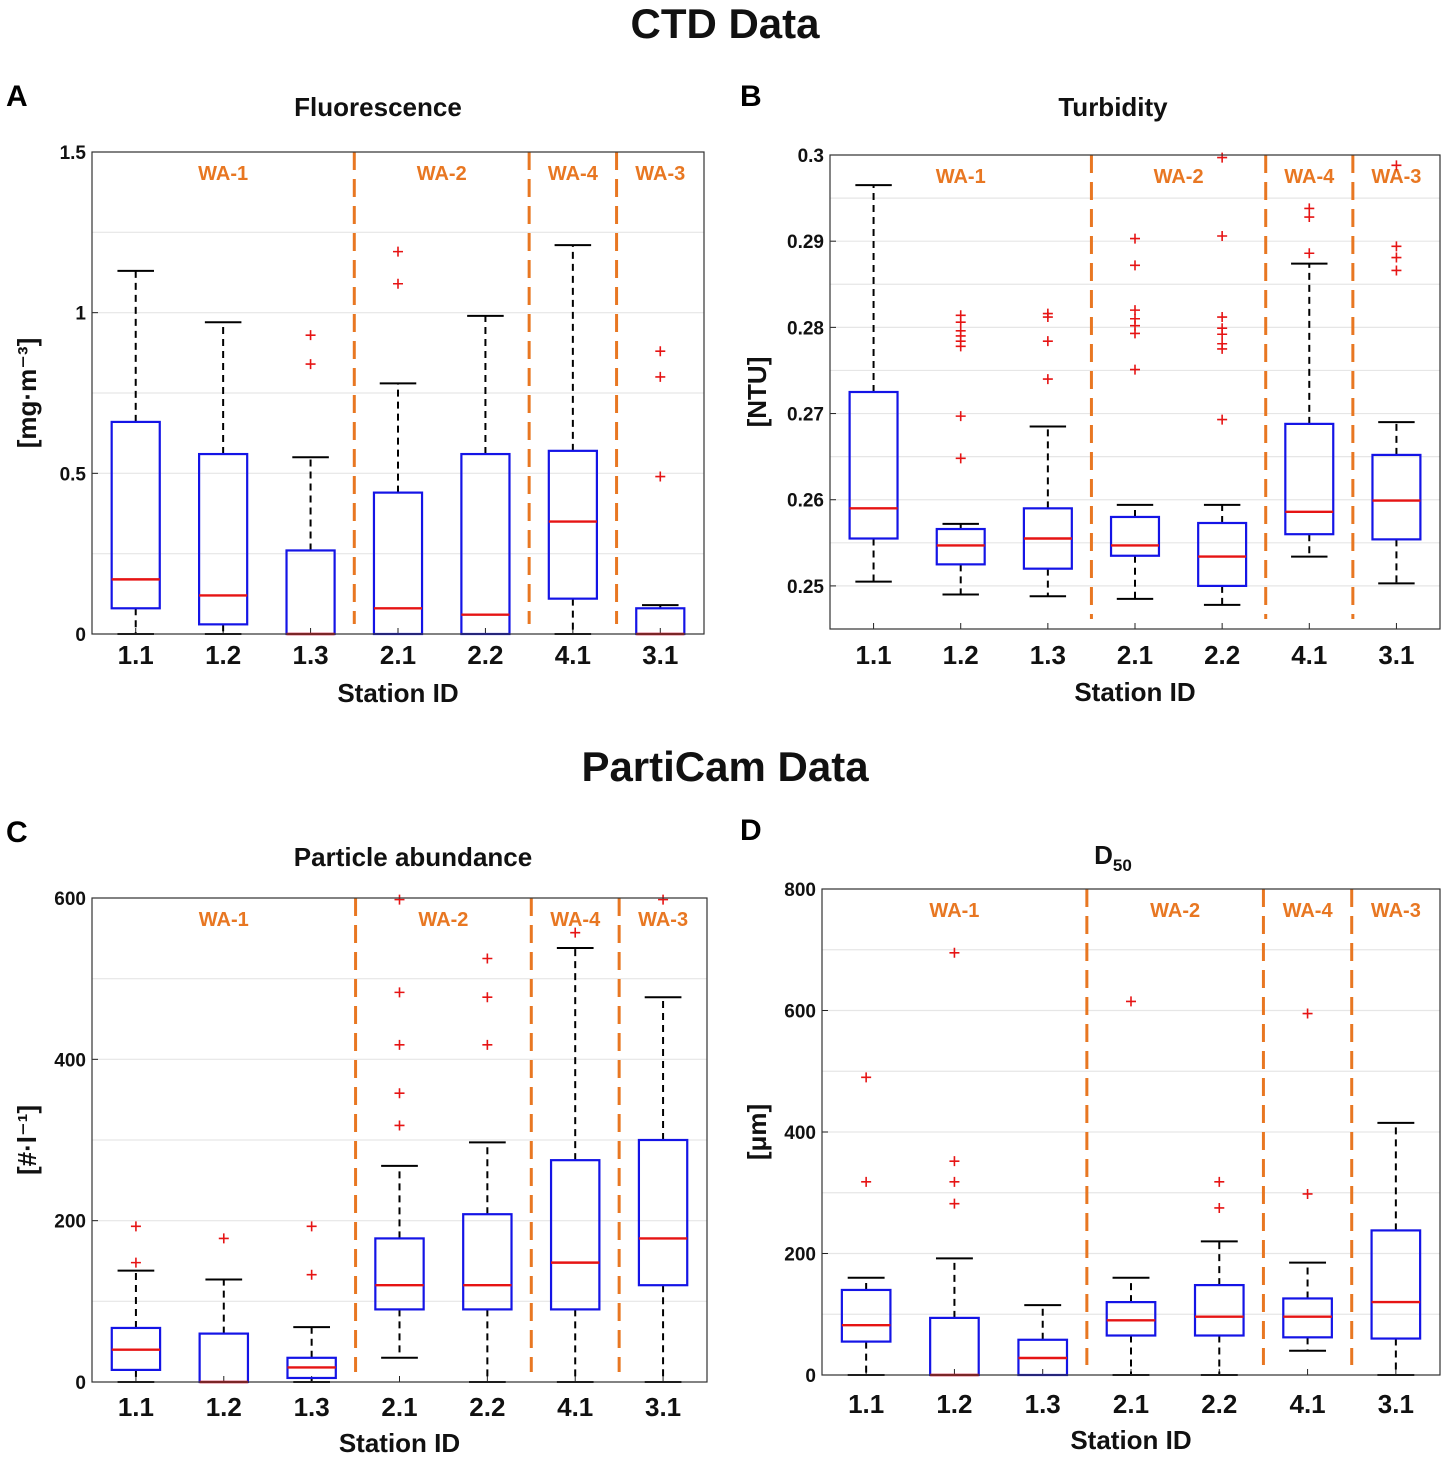  I want to click on x-tick-label-1-2: 1.2, so click(961, 655).